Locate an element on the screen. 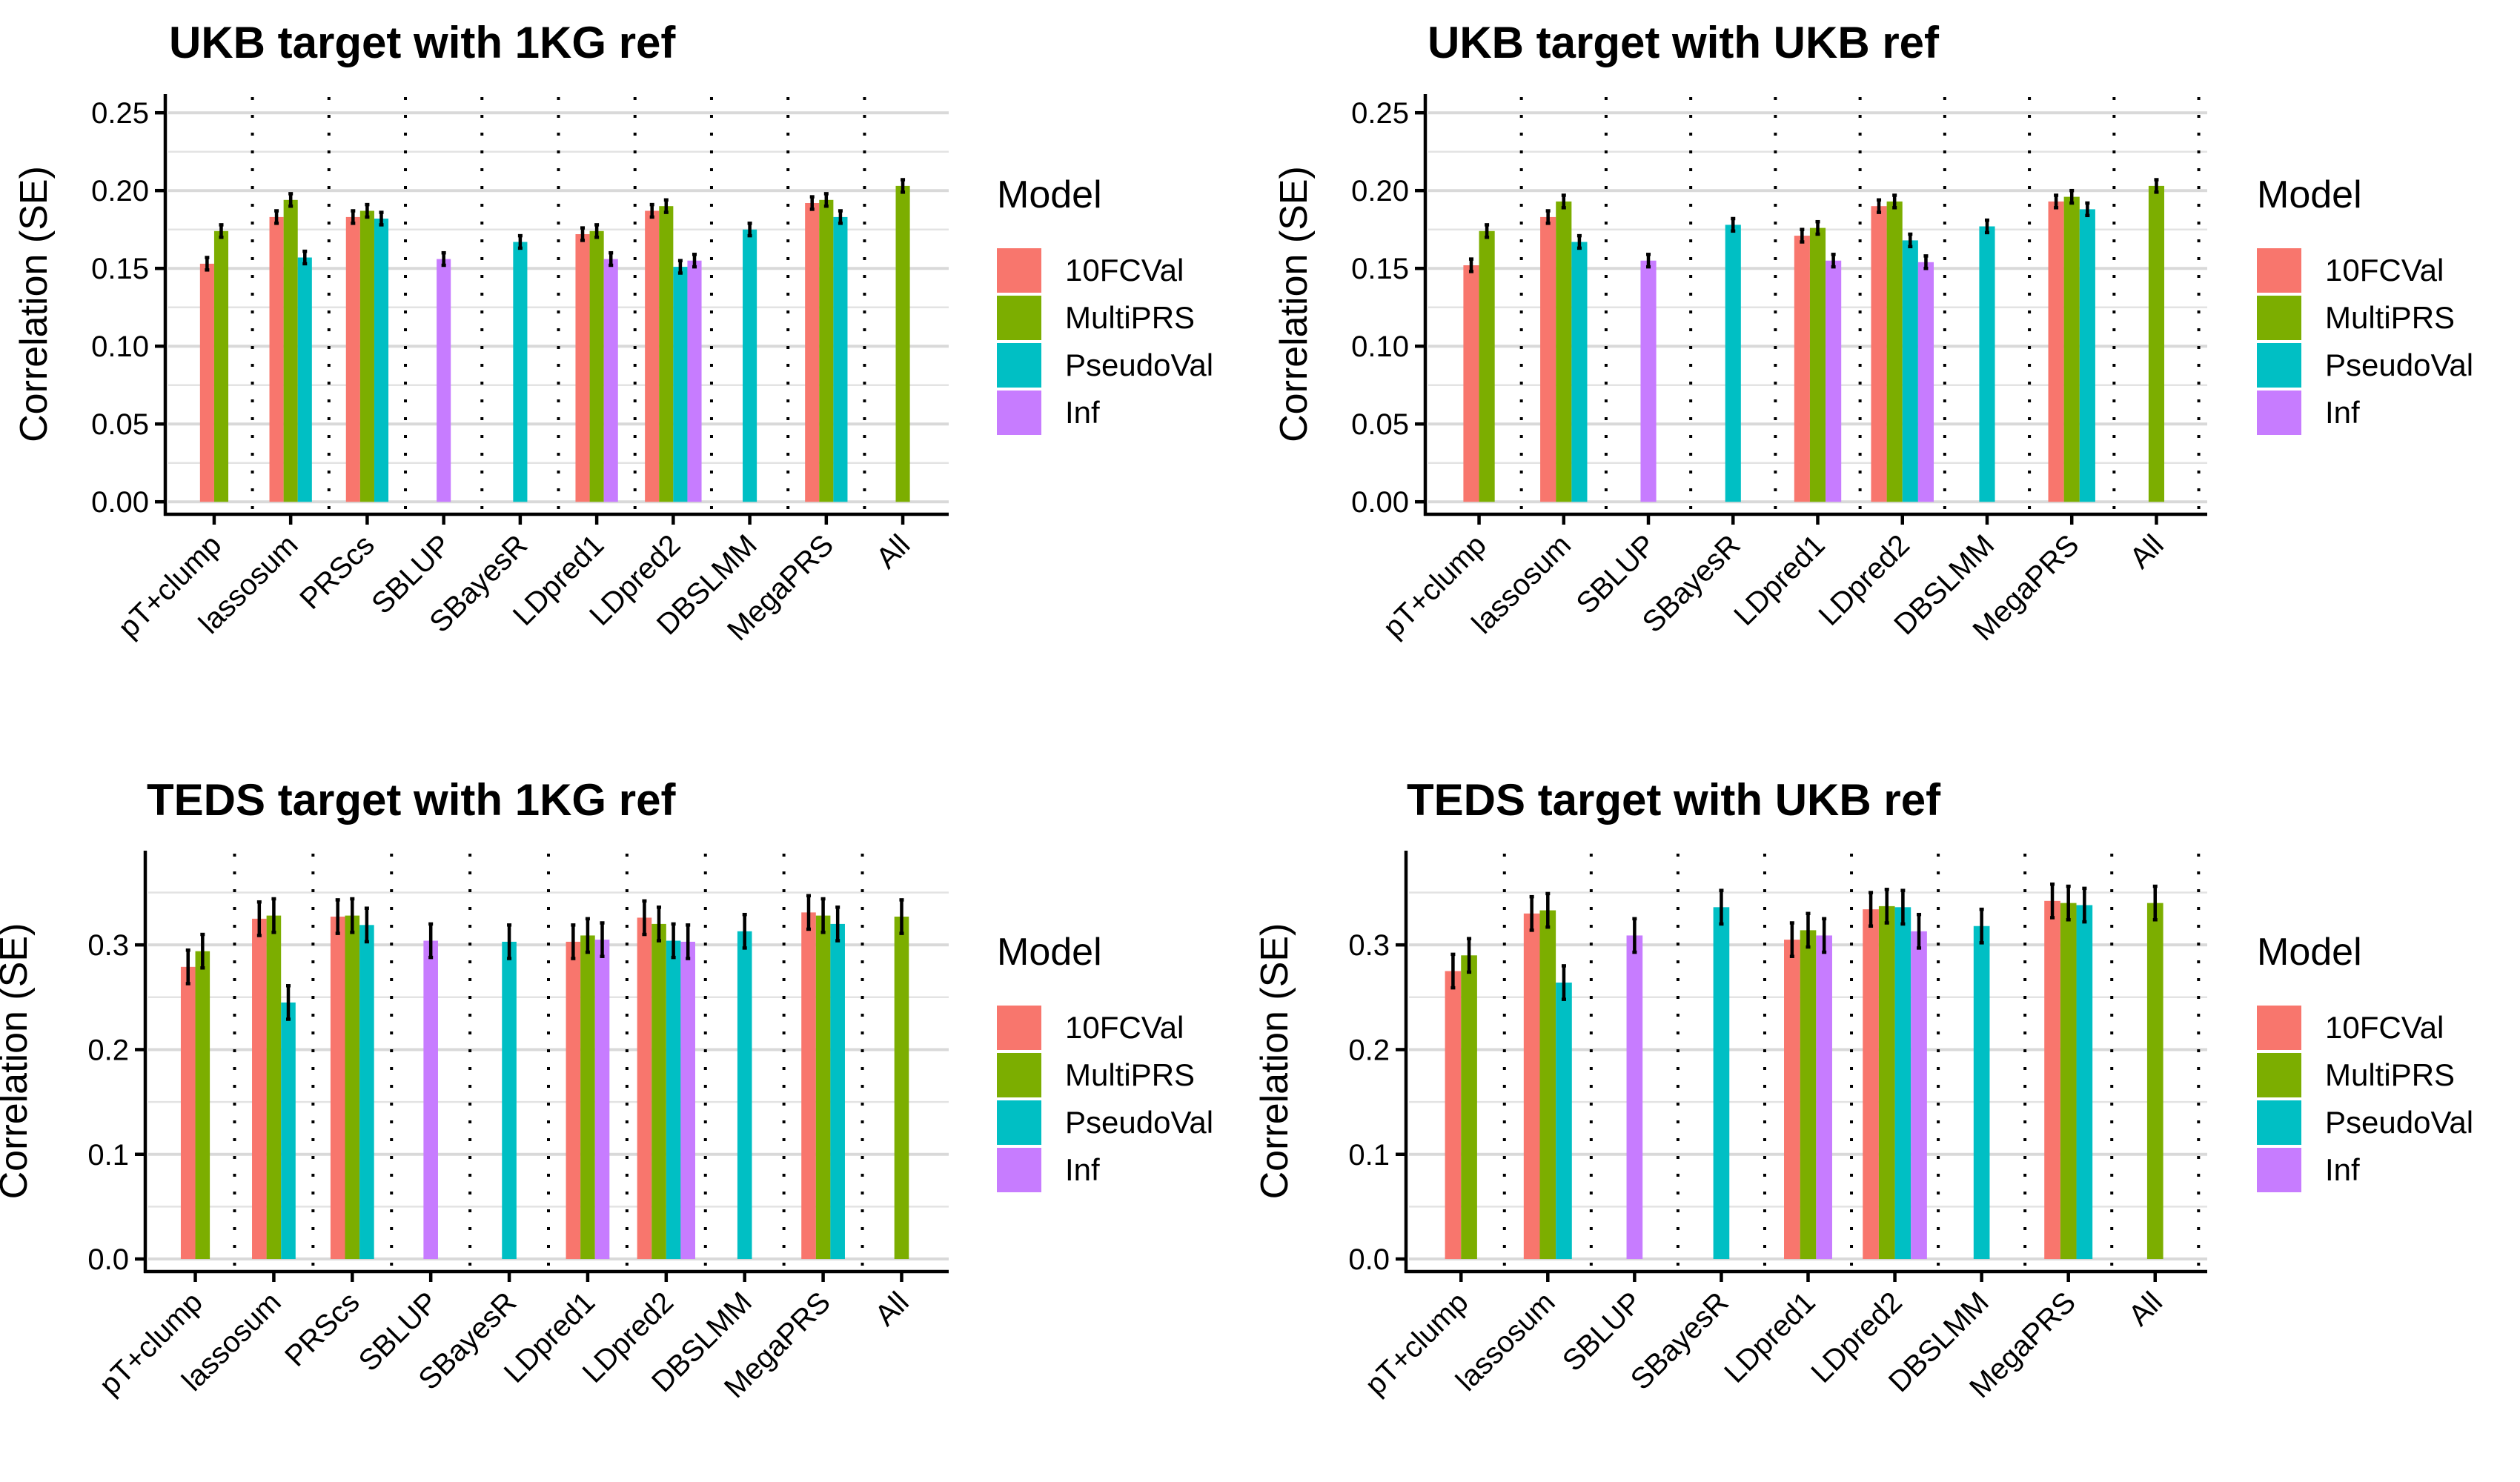 Image resolution: width=2520 pixels, height=1482 pixels. panel-title: TEDS target with UKB ref is located at coordinates (1674, 800).